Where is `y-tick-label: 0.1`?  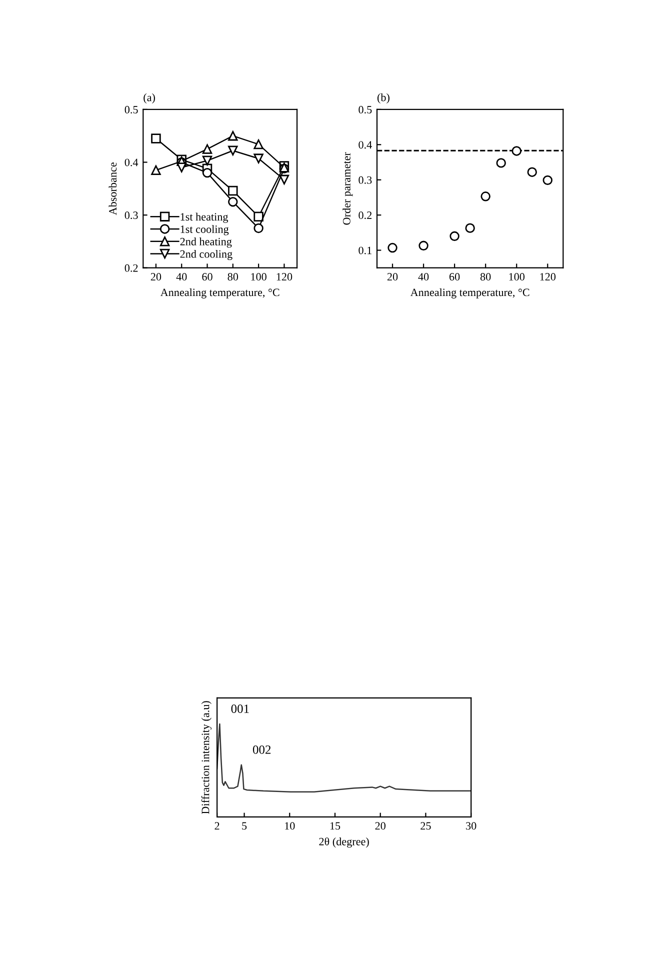 y-tick-label: 0.1 is located at coordinates (365, 250).